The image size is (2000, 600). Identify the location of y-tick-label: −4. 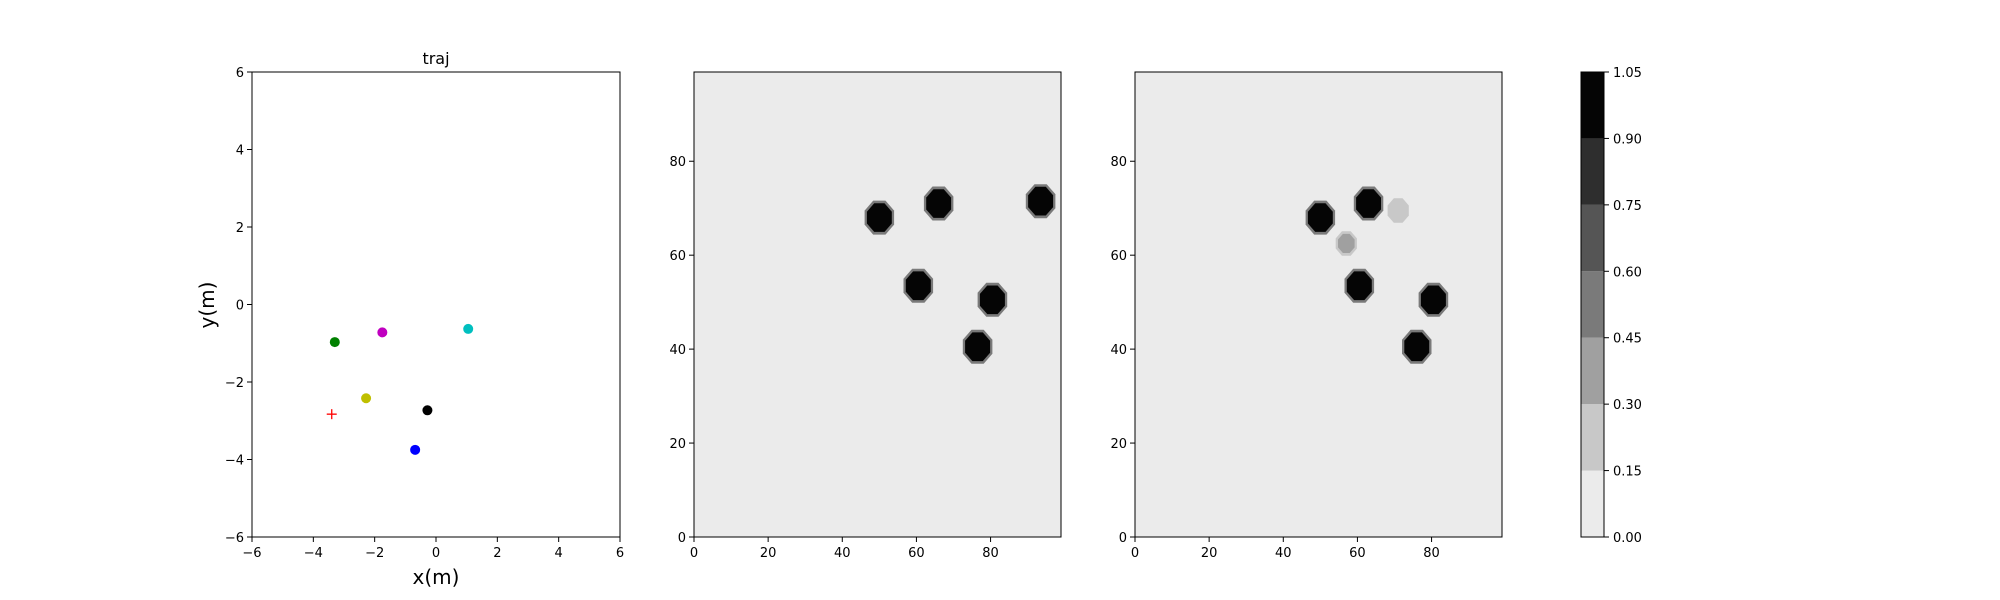
(234, 461).